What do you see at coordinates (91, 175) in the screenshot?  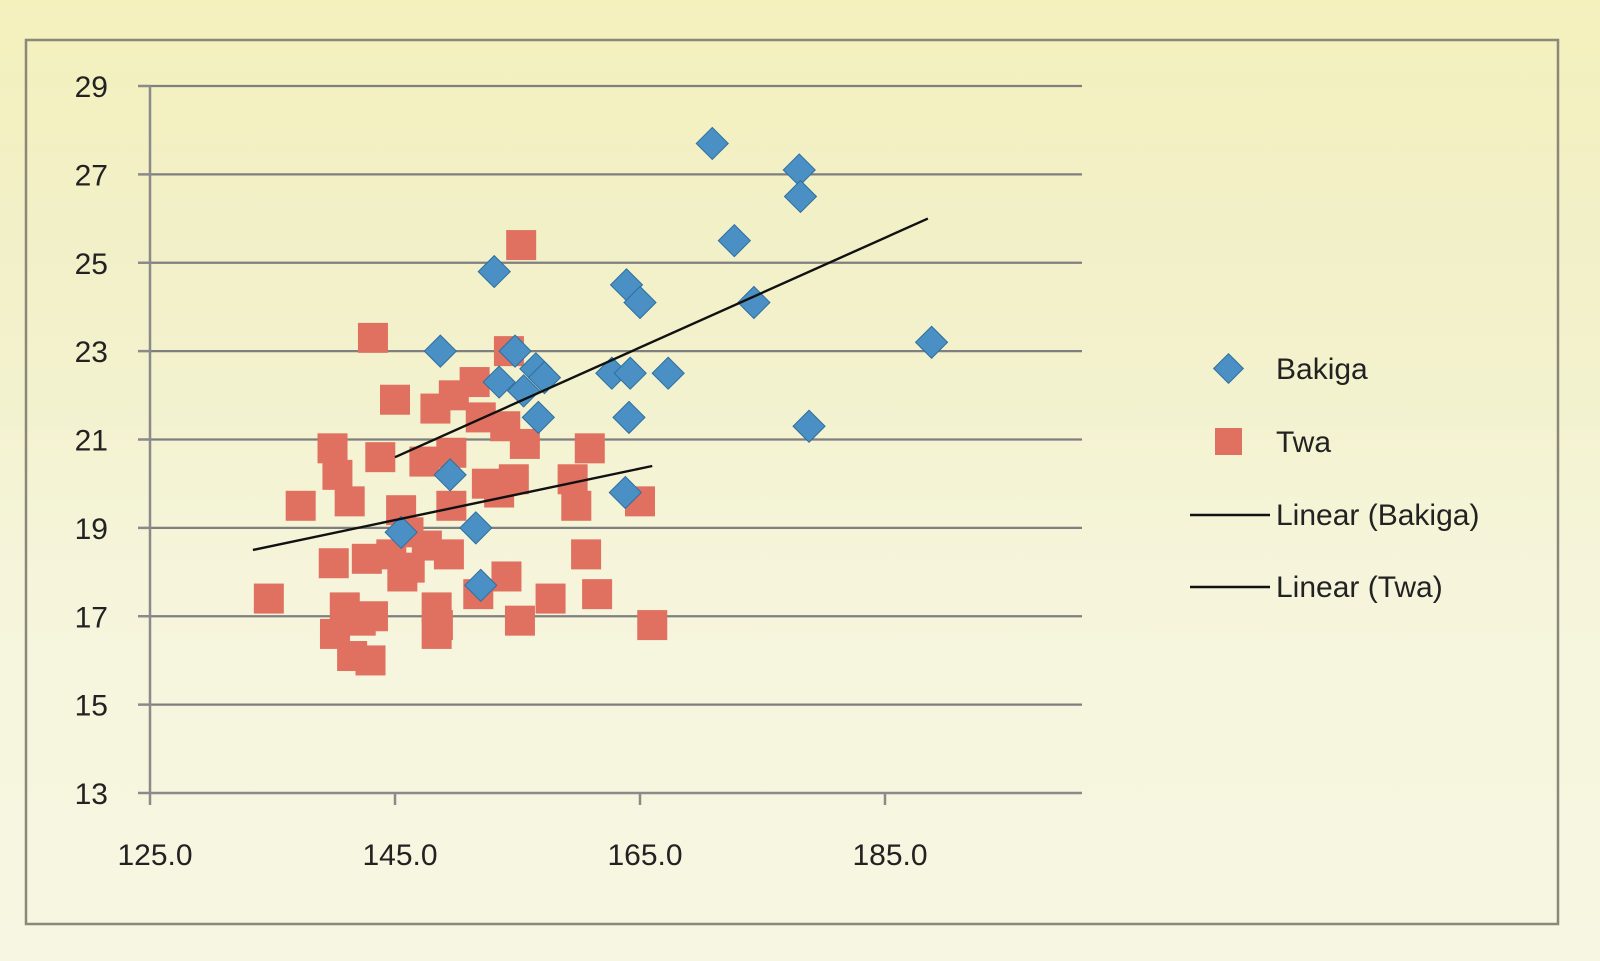 I see `y-tick-label: 27` at bounding box center [91, 175].